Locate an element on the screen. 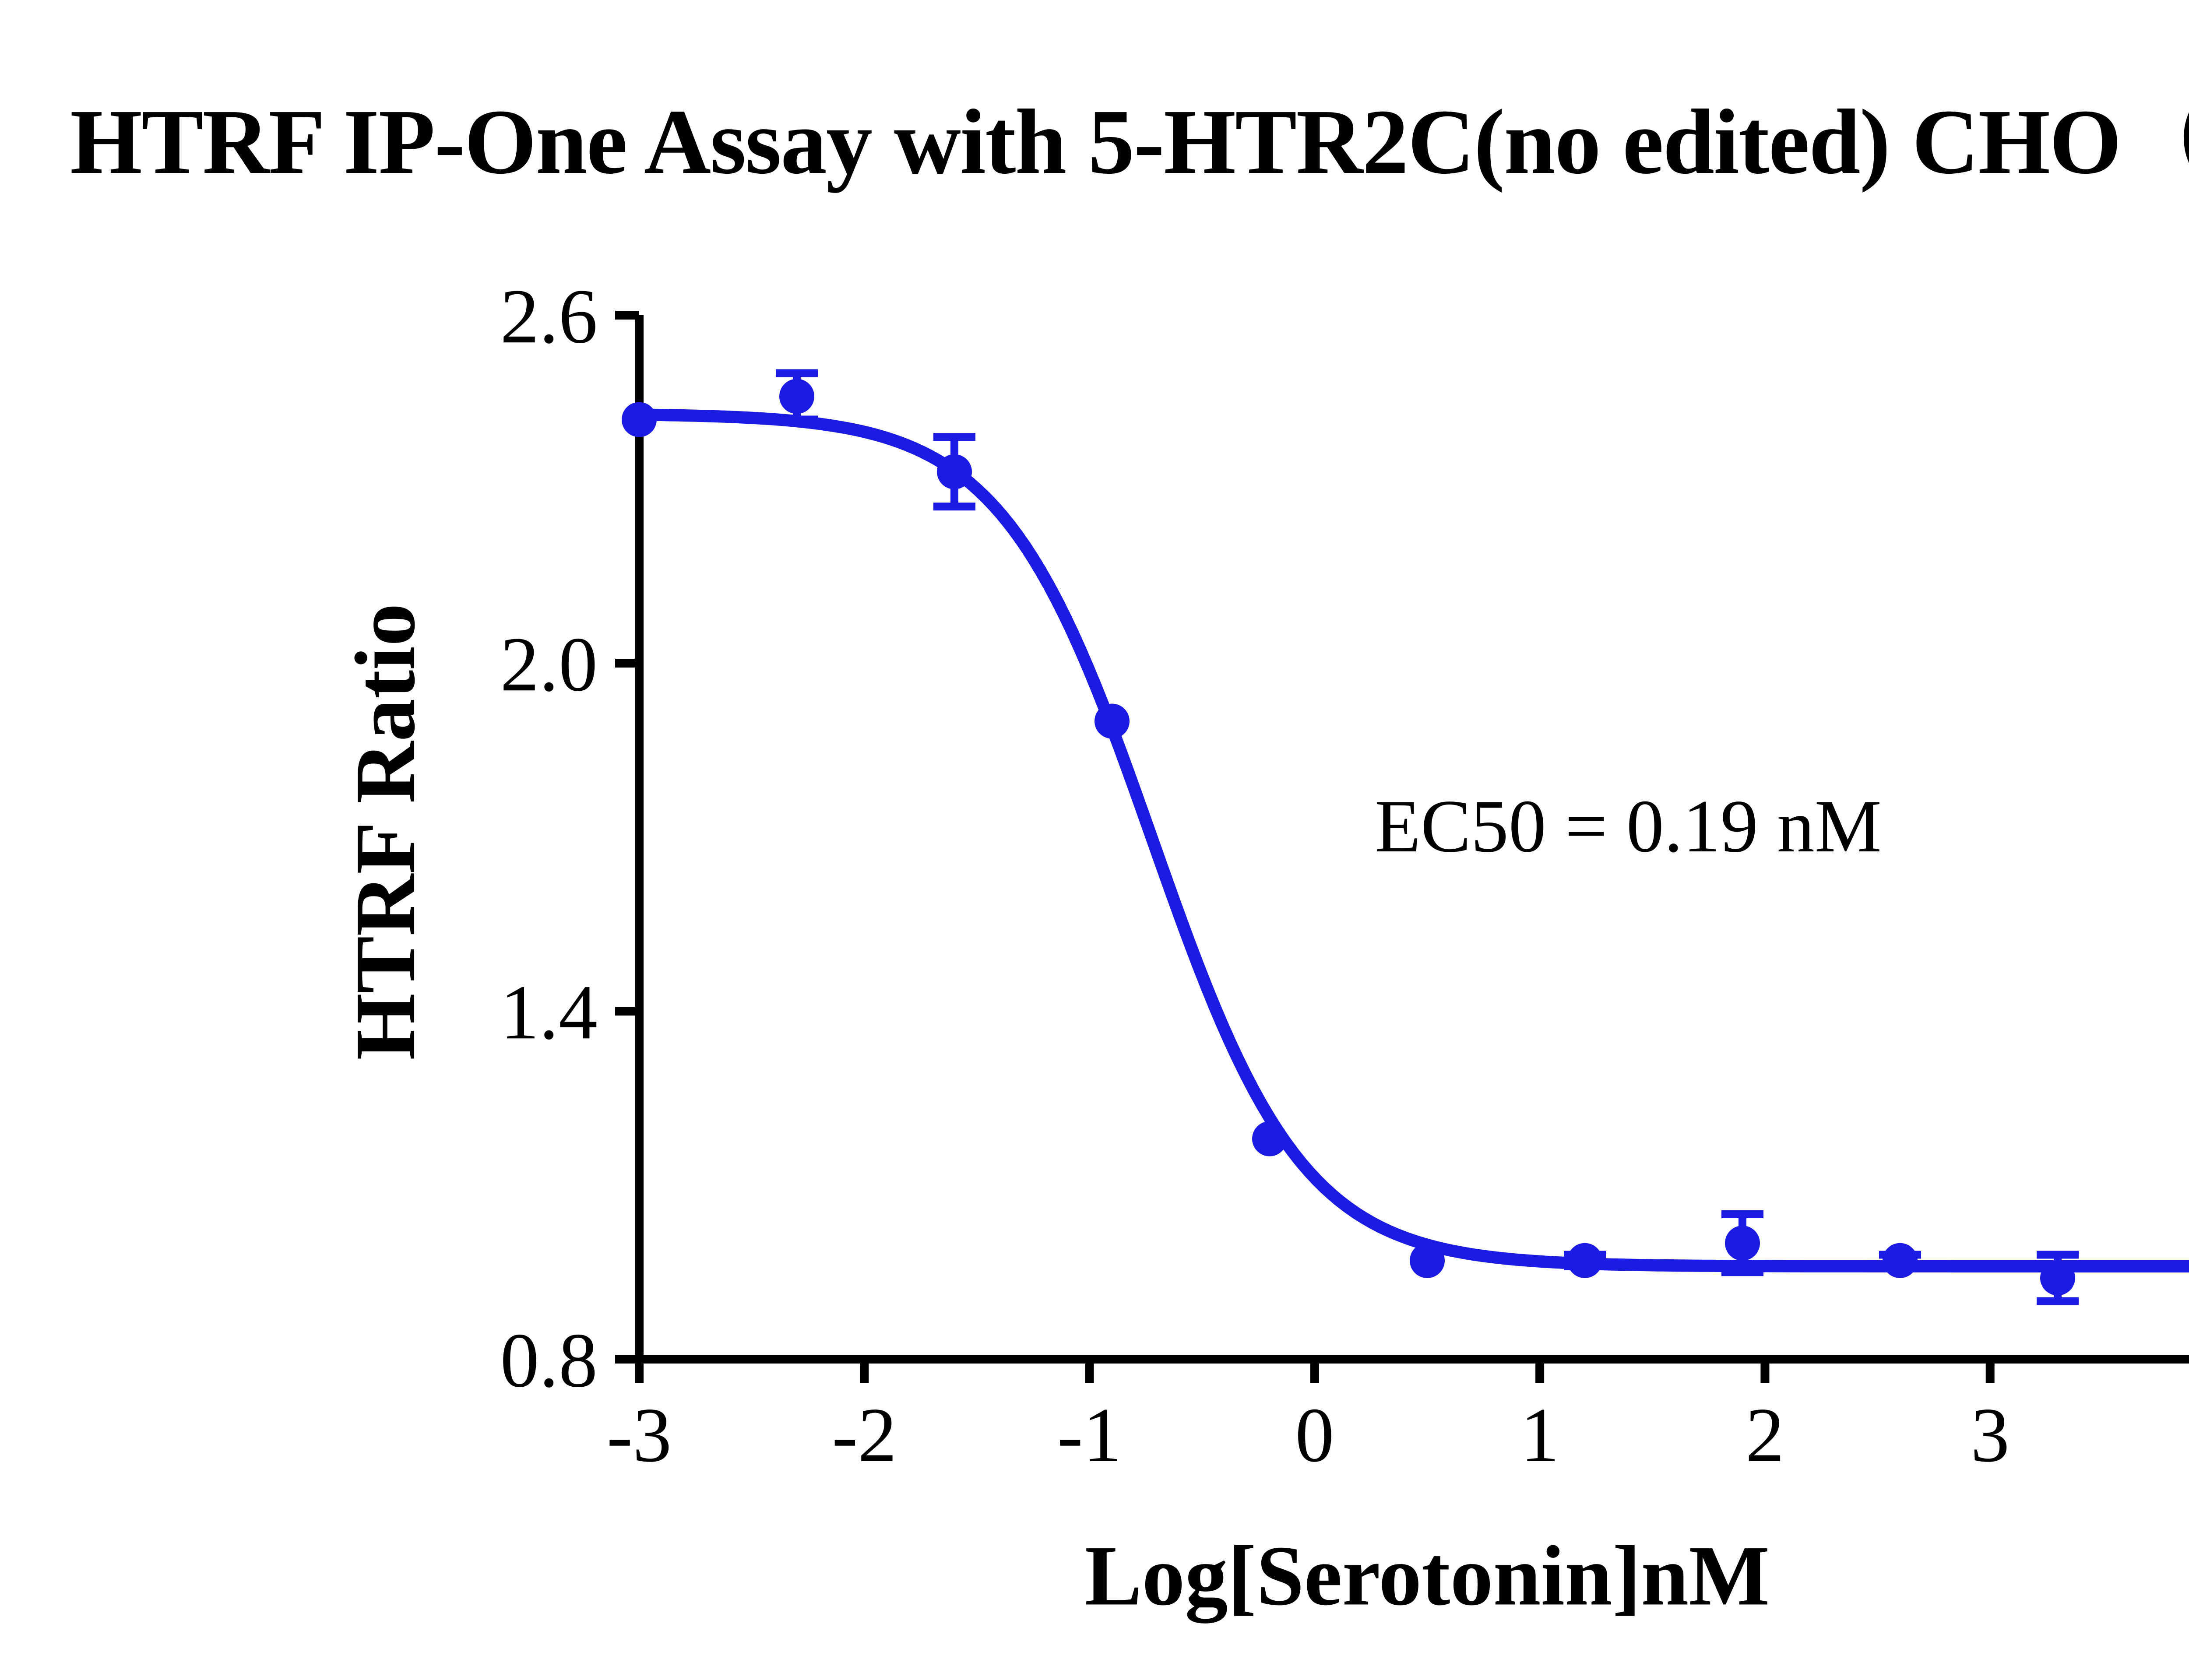 The height and width of the screenshot is (1680, 2189). x-tick-label: 2 is located at coordinates (1765, 1435).